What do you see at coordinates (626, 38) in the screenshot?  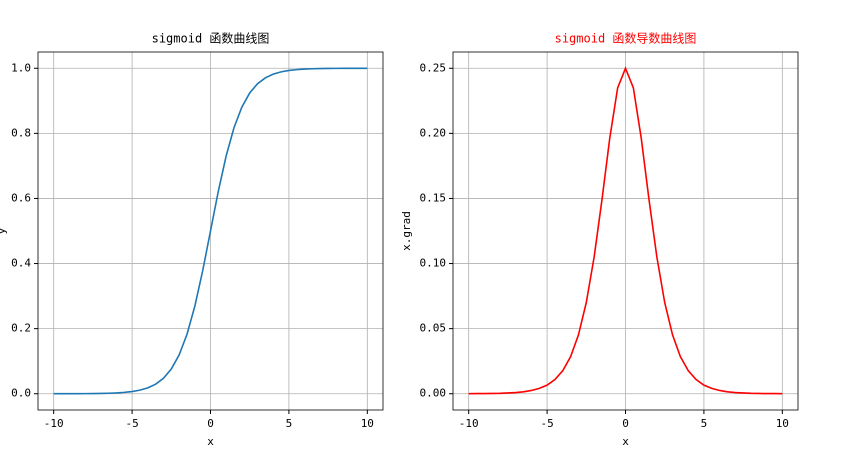 I see `chart-title: sigmoid 函数导数曲线图` at bounding box center [626, 38].